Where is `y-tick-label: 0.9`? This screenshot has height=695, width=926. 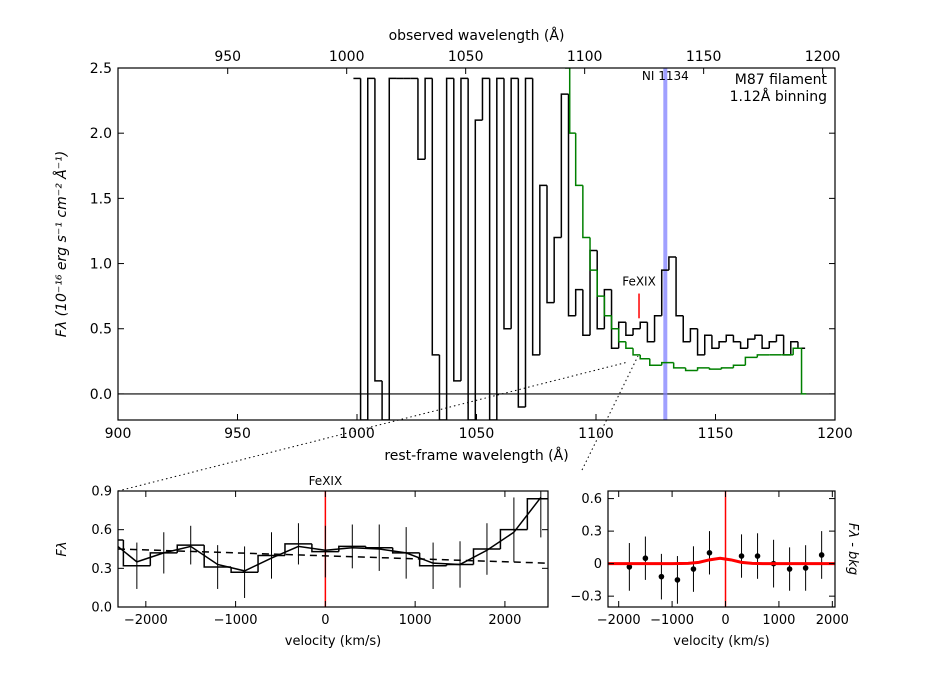 y-tick-label: 0.9 is located at coordinates (101, 492).